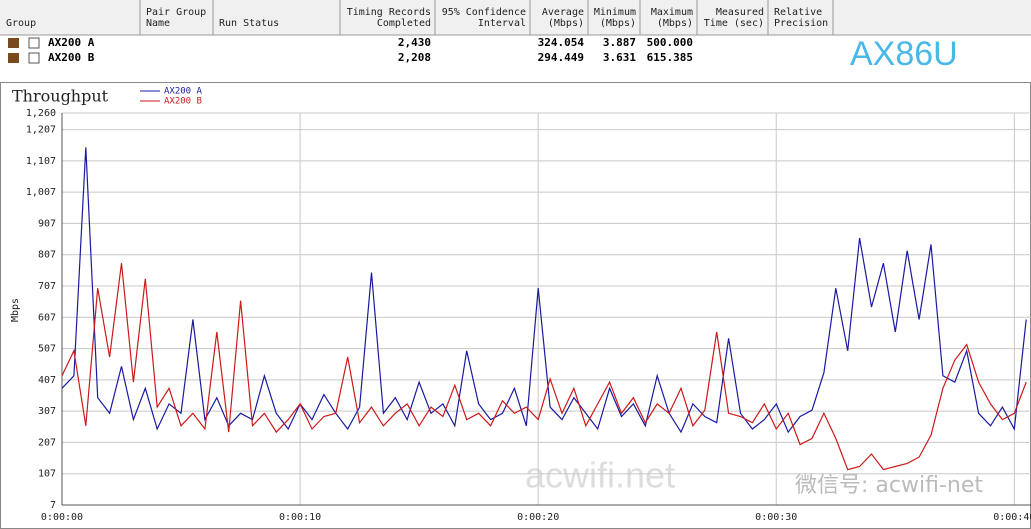 This screenshot has width=1031, height=529. What do you see at coordinates (389, 12) in the screenshot?
I see `column-header: Timing Records` at bounding box center [389, 12].